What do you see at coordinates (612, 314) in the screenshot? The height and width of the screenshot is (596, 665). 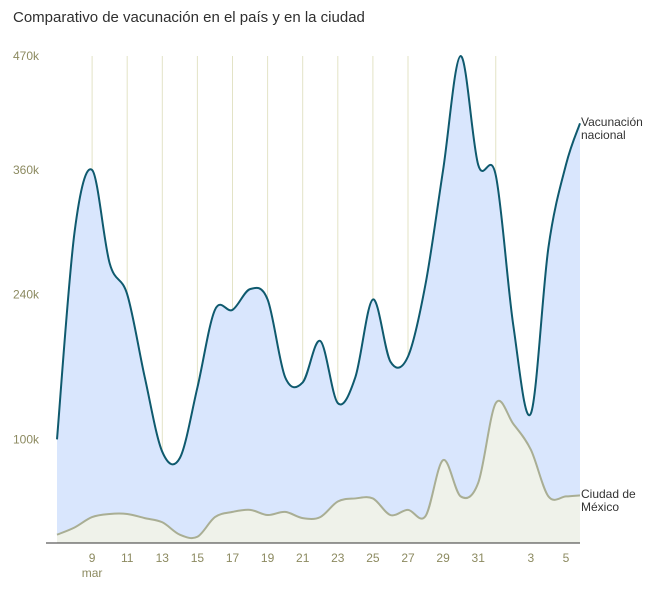 I see `labels: Vacunación nacional Ciudad de México` at bounding box center [612, 314].